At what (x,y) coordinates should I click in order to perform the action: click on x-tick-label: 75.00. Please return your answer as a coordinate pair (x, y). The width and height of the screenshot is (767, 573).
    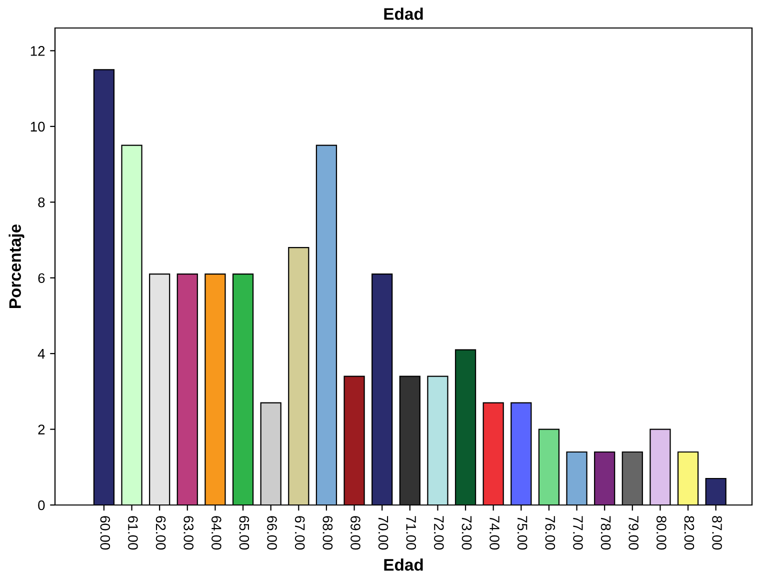
    Looking at the image, I should click on (522, 533).